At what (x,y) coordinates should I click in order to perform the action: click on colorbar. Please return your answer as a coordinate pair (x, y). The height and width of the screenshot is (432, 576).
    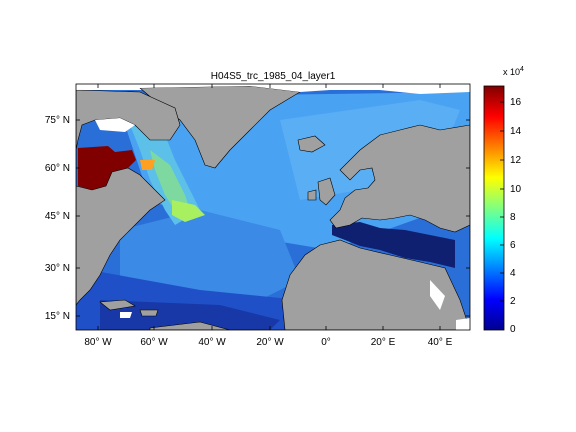
    Looking at the image, I should click on (494, 208).